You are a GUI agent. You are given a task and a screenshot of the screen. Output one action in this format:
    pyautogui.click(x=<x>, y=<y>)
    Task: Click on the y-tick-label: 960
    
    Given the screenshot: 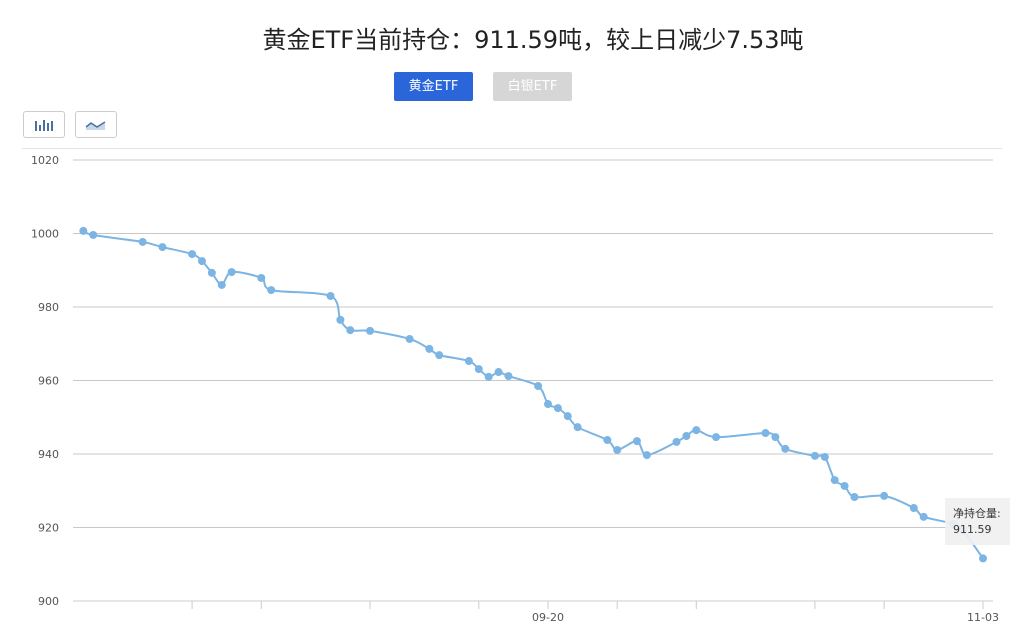 What is the action you would take?
    pyautogui.click(x=48, y=381)
    